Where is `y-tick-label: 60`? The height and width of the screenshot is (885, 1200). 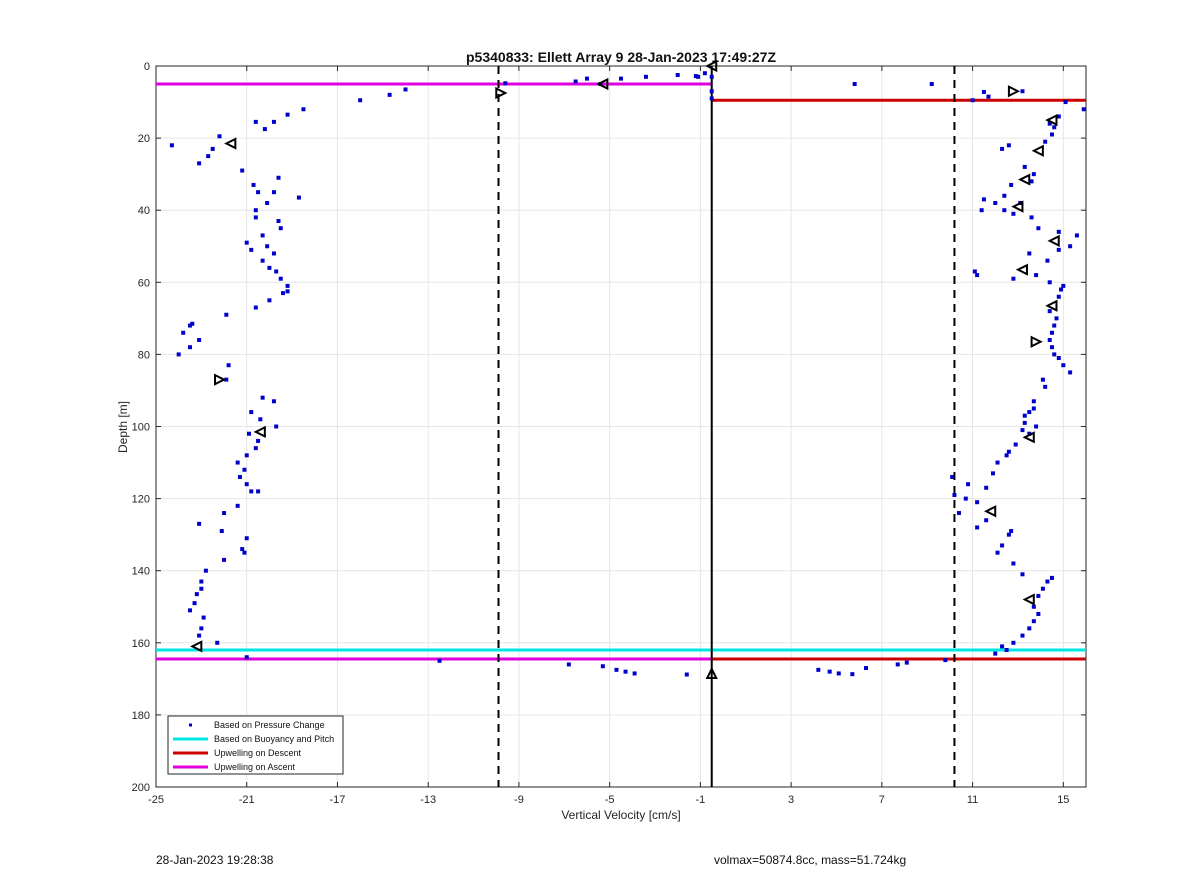
y-tick-label: 60 is located at coordinates (144, 283).